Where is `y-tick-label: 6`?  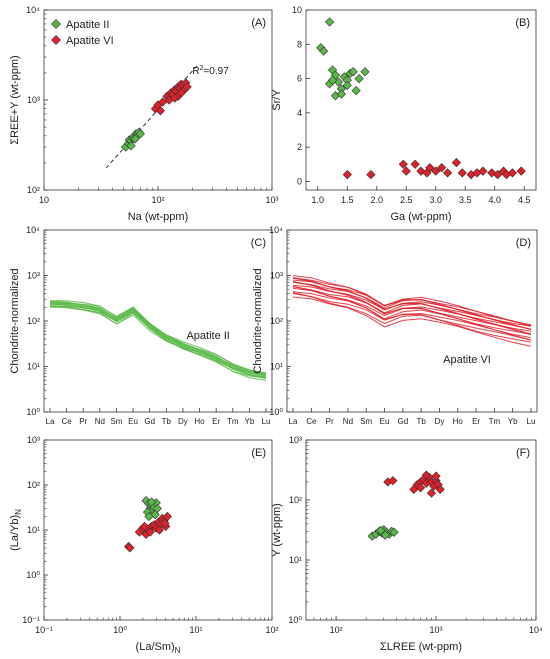 y-tick-label: 6 is located at coordinates (299, 79).